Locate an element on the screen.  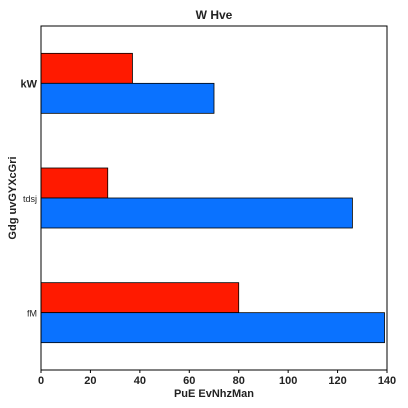
y-axis-label: Gdg uvGYXcGri is located at coordinates (13, 197).